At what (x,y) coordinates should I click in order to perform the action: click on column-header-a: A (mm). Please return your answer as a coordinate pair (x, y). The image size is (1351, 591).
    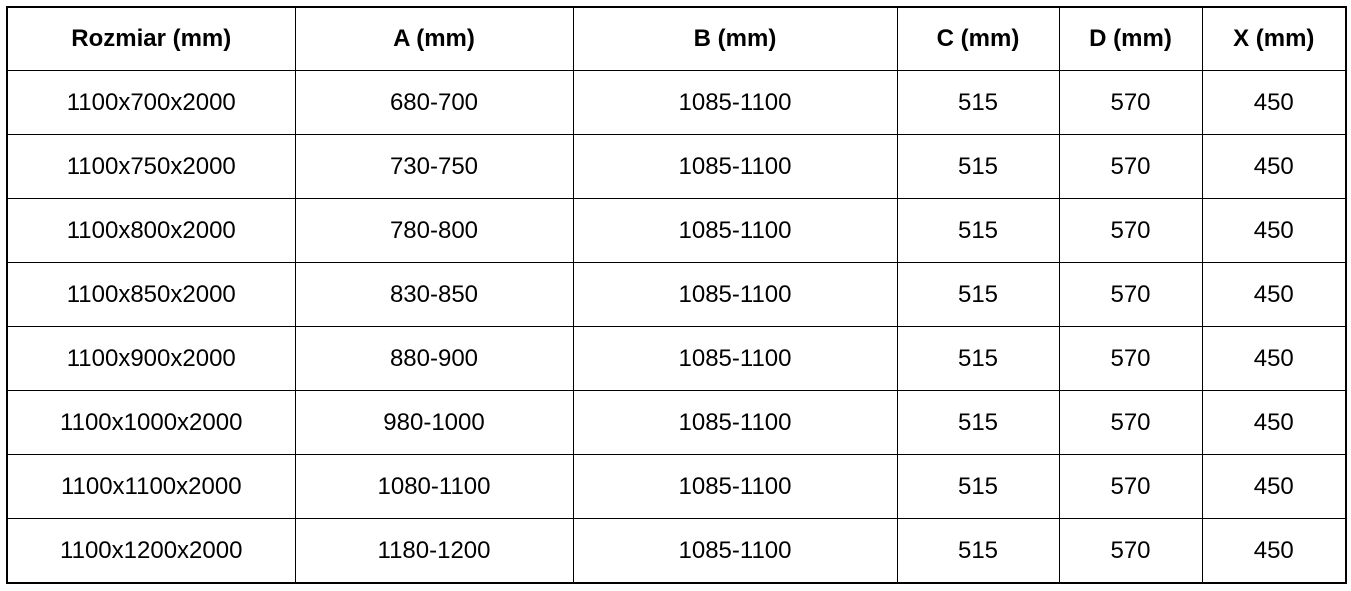
    Looking at the image, I should click on (434, 38).